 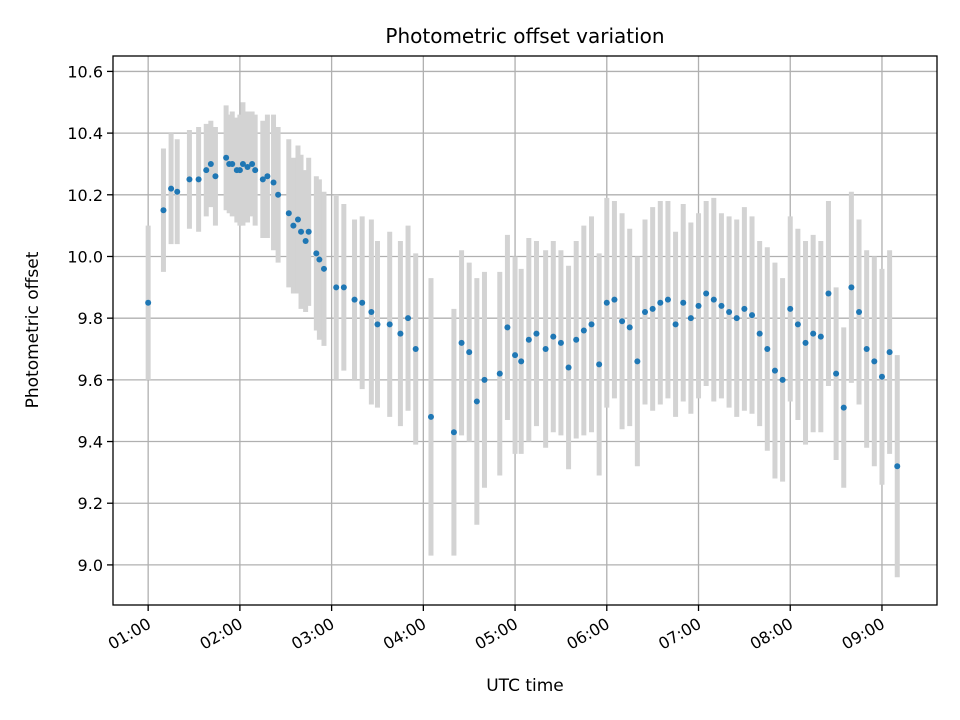 I want to click on x-tick-label: 03:00, so click(x=312, y=634).